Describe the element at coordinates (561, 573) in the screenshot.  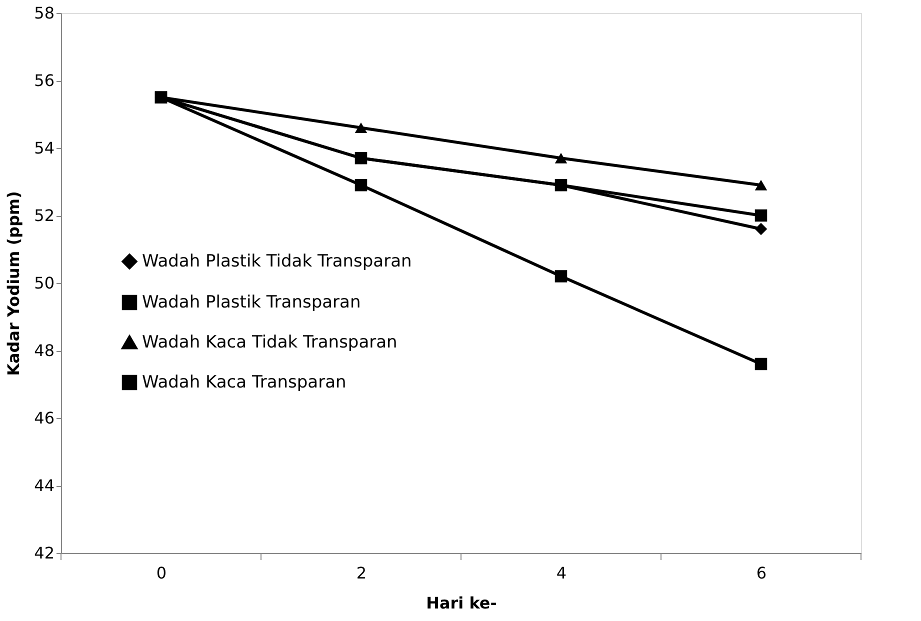
I see `x-tick-label: 4` at that location.